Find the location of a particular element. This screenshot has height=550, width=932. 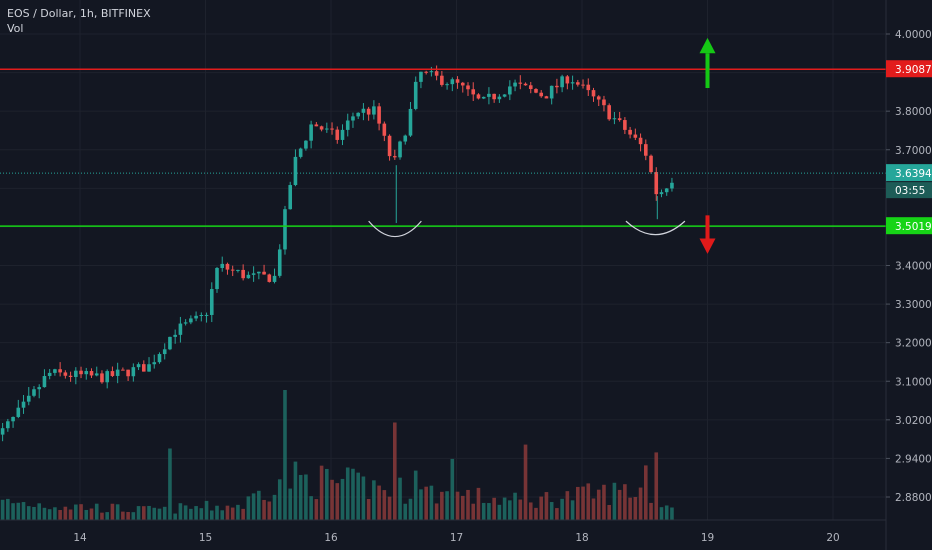

x-tick-label: 19 is located at coordinates (707, 538).